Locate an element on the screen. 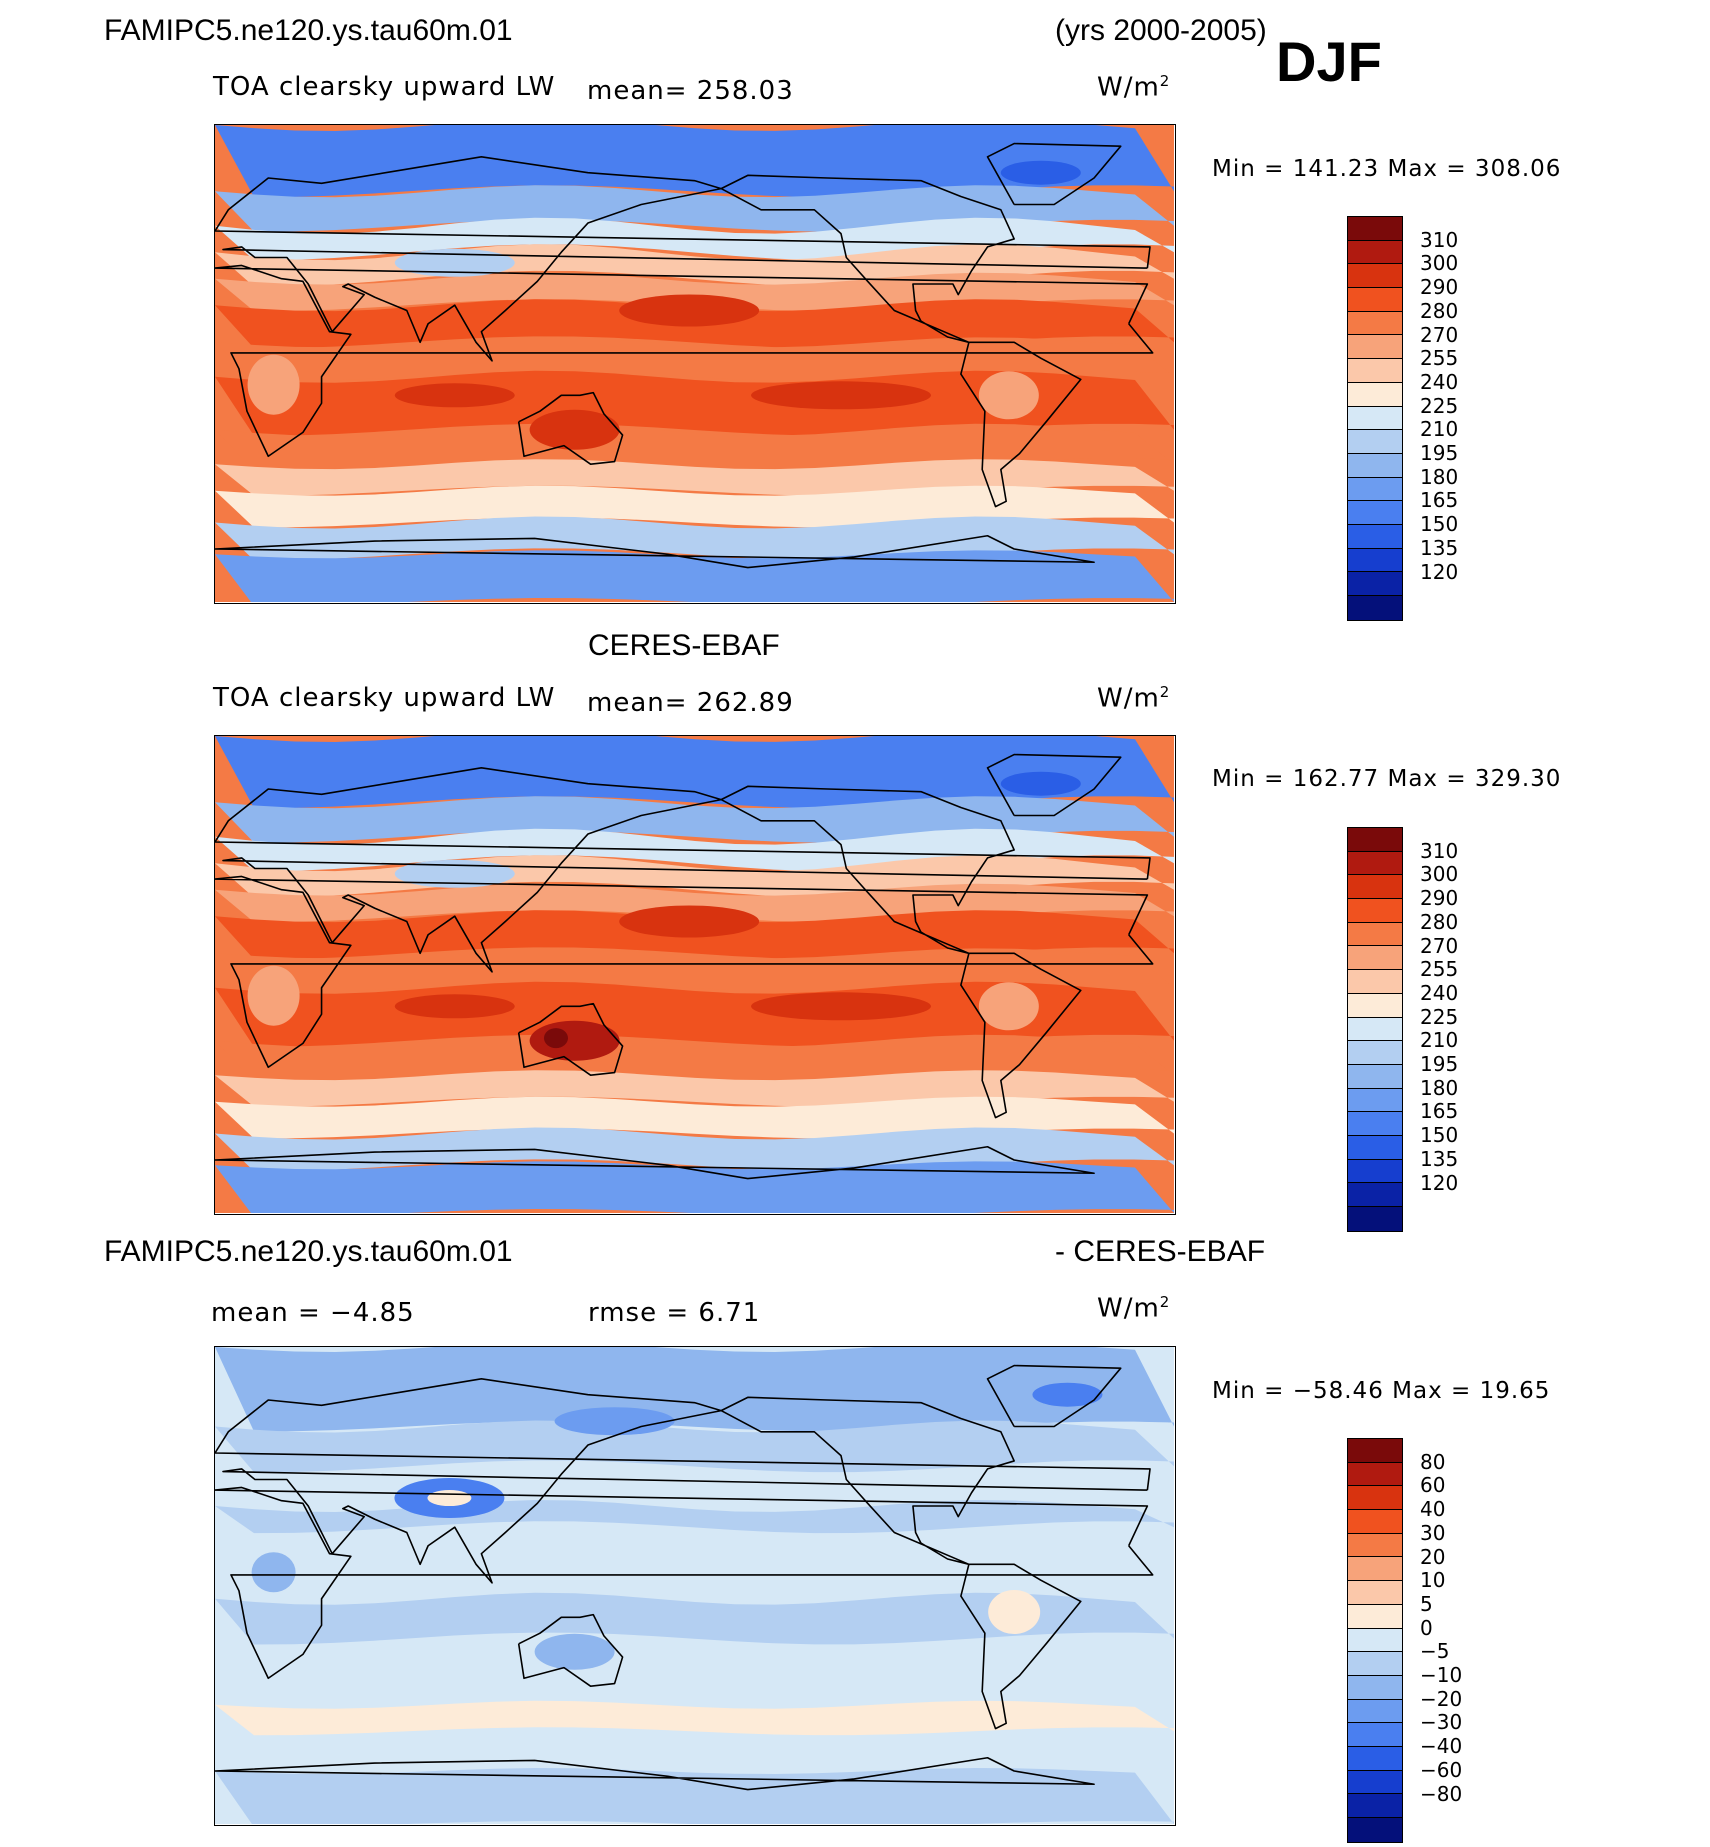  colorbar-tick-label: 60 is located at coordinates (1433, 1485).